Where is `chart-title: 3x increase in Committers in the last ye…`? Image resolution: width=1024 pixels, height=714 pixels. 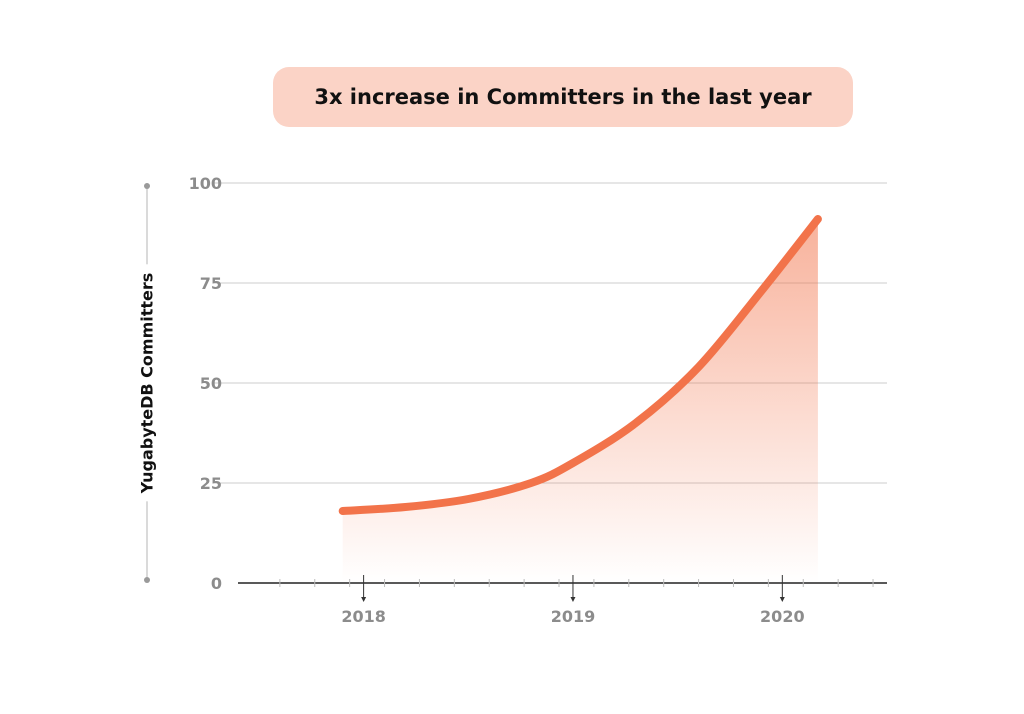
chart-title: 3x increase in Committers in the last ye… is located at coordinates (563, 97).